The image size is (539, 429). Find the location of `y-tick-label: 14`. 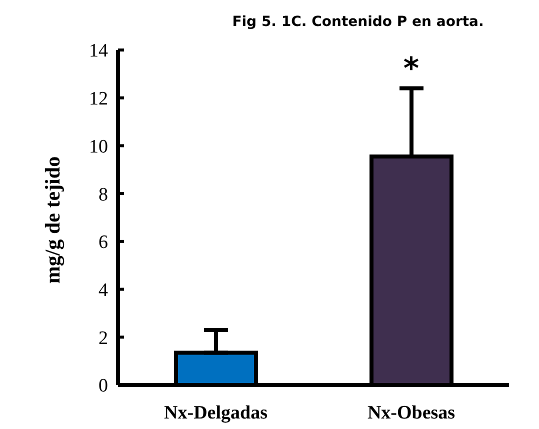

y-tick-label: 14 is located at coordinates (98, 51).